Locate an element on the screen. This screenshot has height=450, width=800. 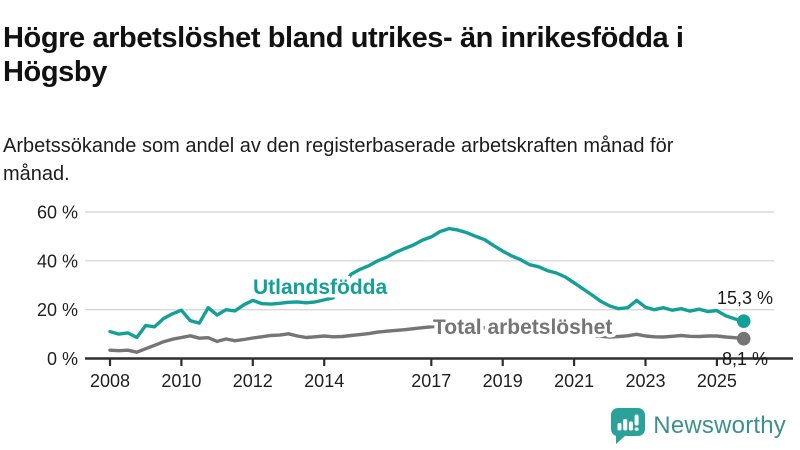
logo-wordmark: Newsworthy is located at coordinates (719, 425).